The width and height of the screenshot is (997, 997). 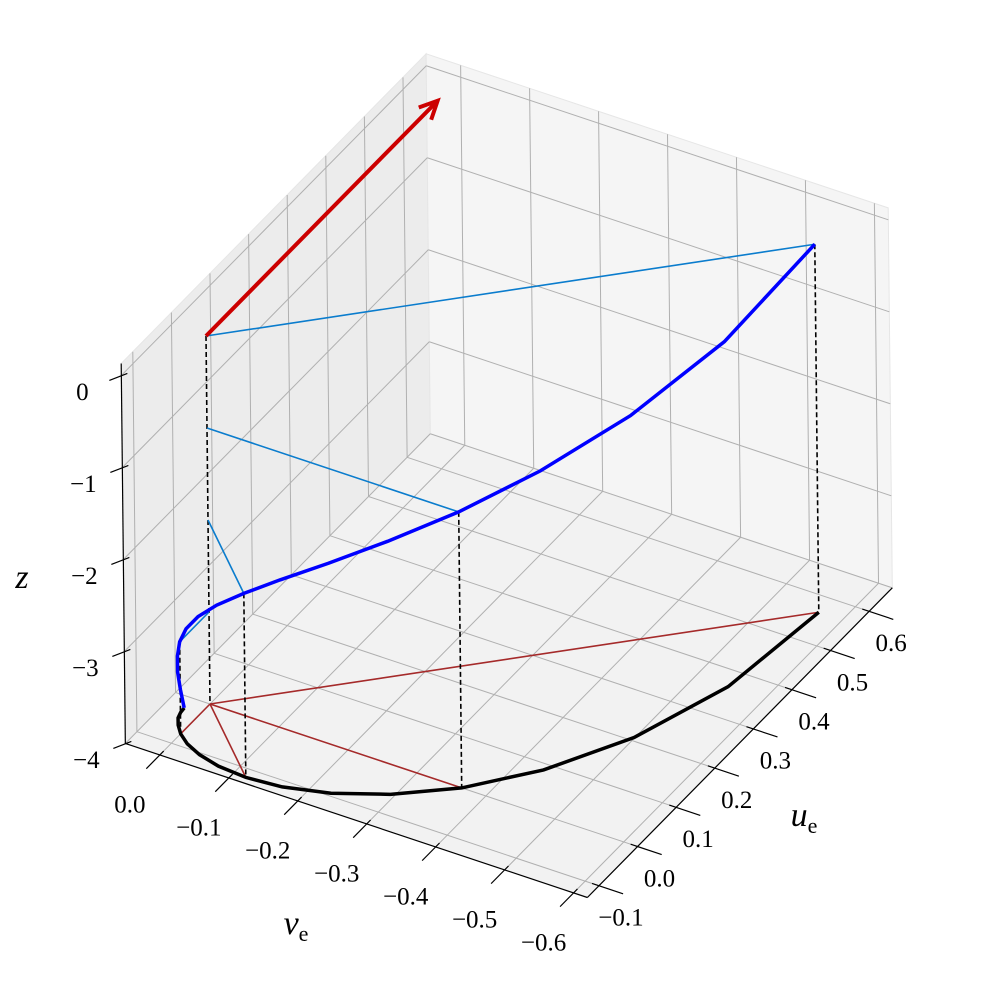 What do you see at coordinates (198, 828) in the screenshot?
I see `y-tick-label: −0.1` at bounding box center [198, 828].